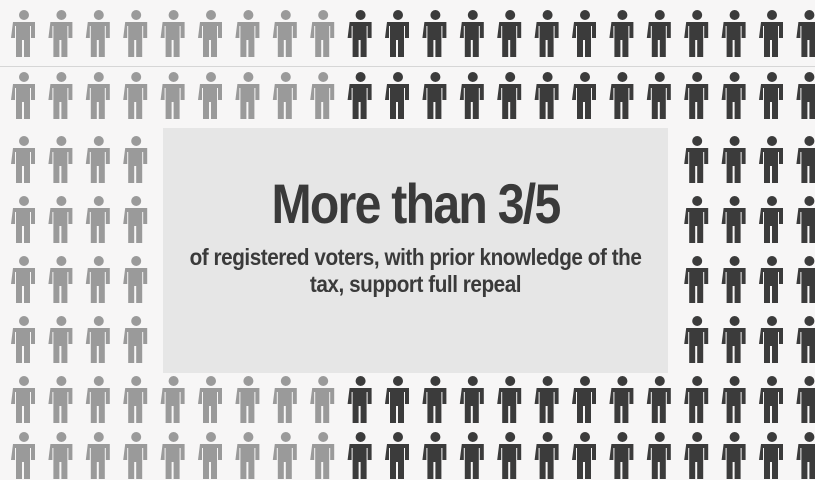 The width and height of the screenshot is (815, 480). I want to click on divider-line, so click(407, 66).